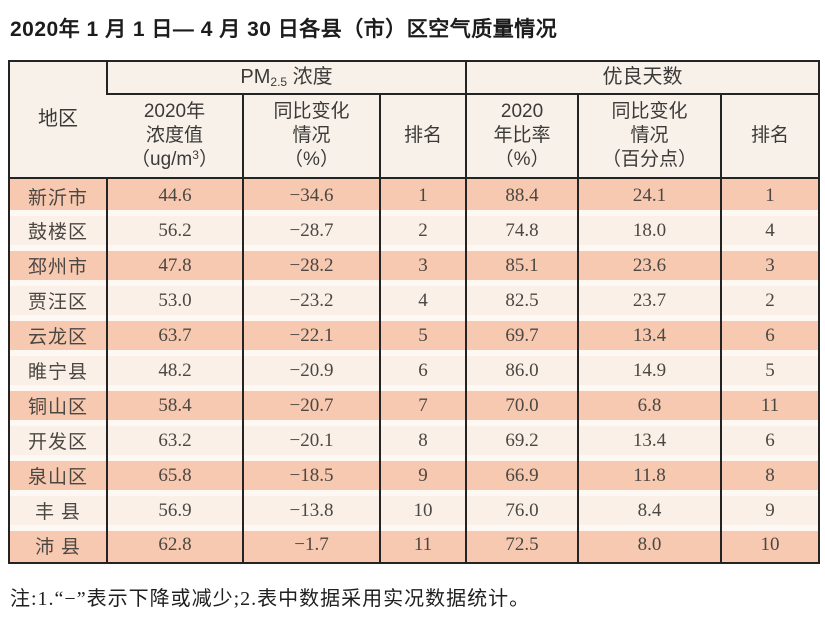 The width and height of the screenshot is (825, 620). I want to click on cell-pm-change: −28.7, so click(311, 230).